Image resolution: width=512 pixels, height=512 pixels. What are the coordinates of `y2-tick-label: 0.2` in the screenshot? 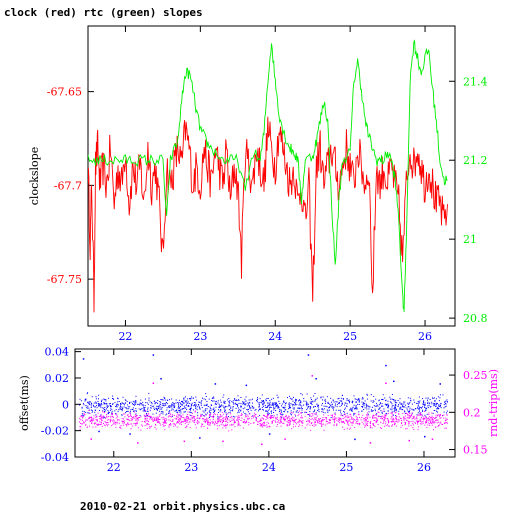 It's located at (472, 412).